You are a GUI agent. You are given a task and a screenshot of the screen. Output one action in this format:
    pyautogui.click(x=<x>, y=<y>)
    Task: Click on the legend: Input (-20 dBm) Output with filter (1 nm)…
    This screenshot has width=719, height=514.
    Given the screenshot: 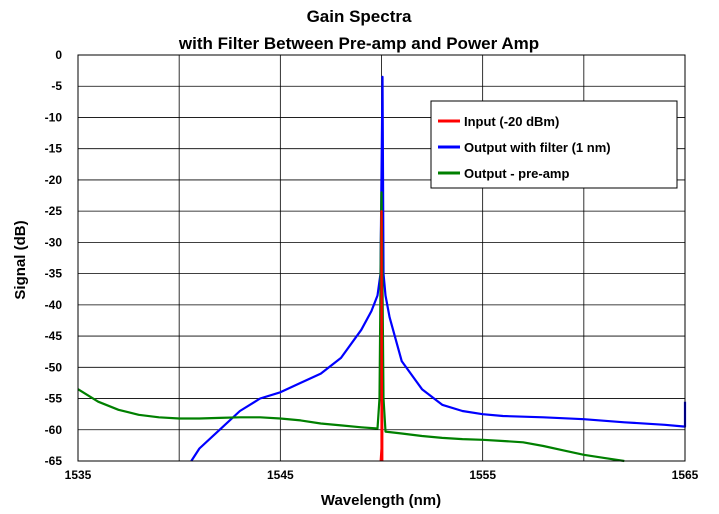 What is the action you would take?
    pyautogui.click(x=554, y=144)
    